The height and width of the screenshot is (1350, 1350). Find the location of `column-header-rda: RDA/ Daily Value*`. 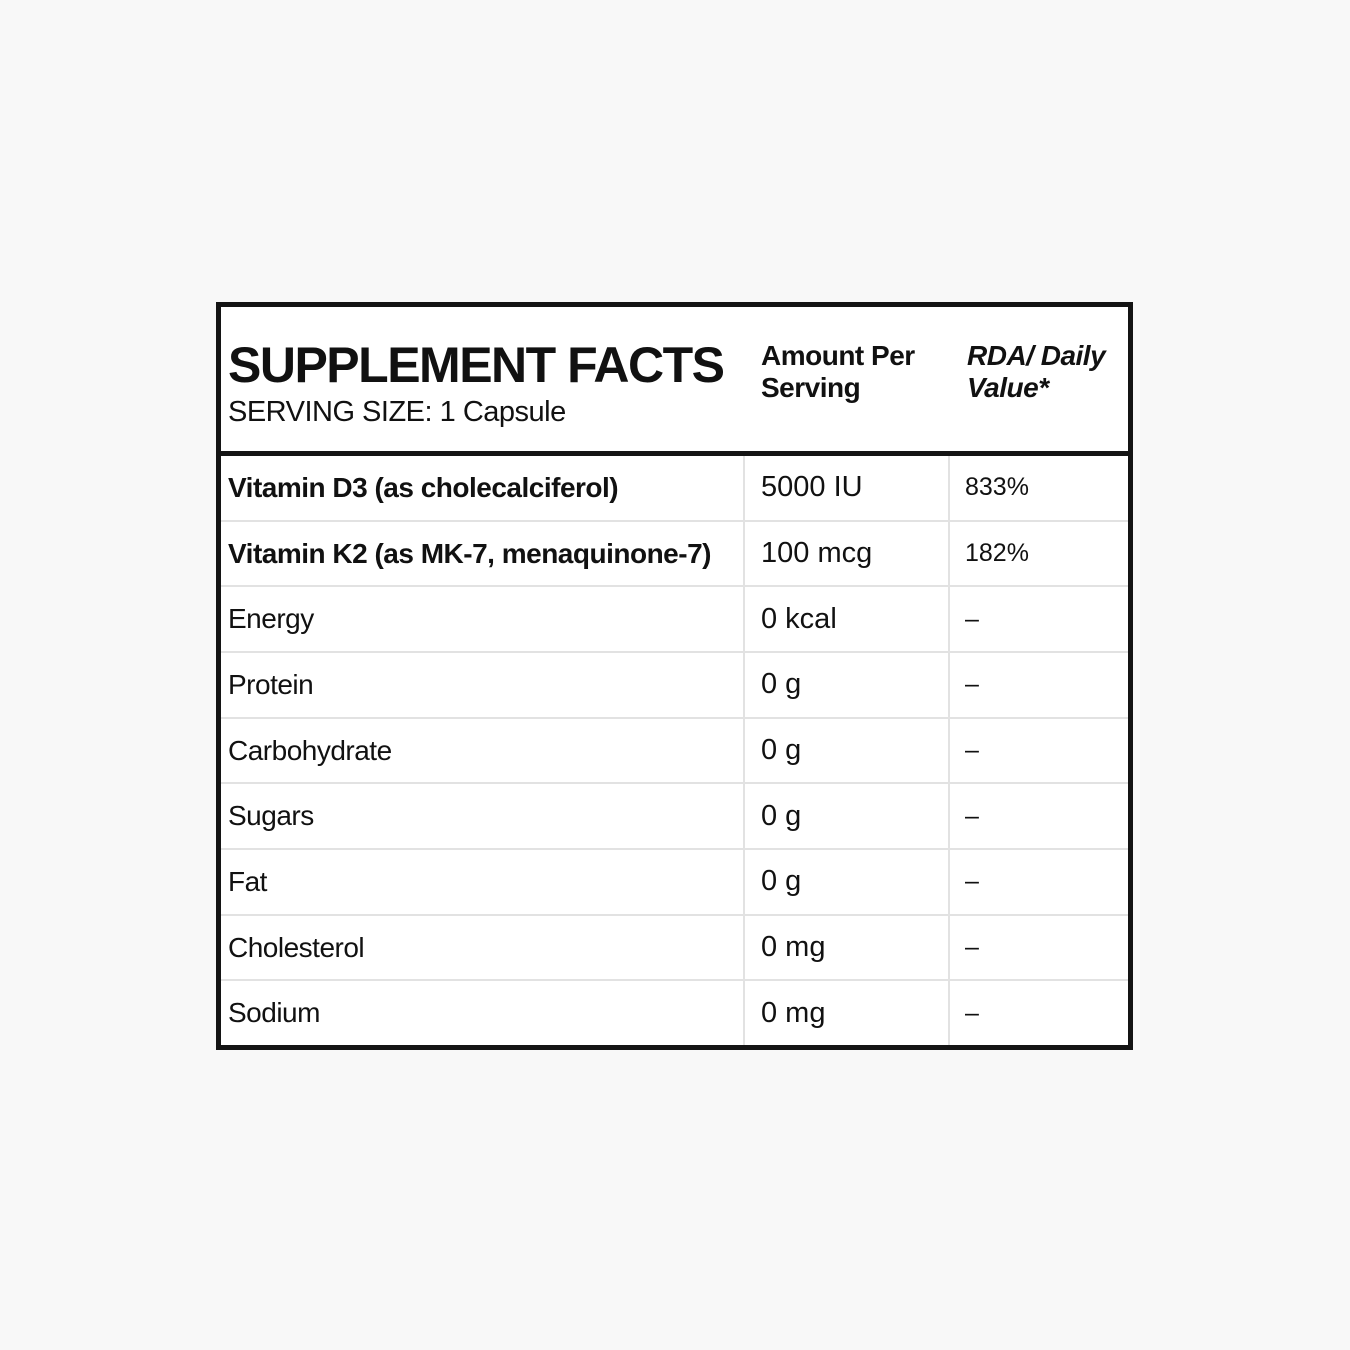

column-header-rda: RDA/ Daily Value* is located at coordinates (1036, 372).